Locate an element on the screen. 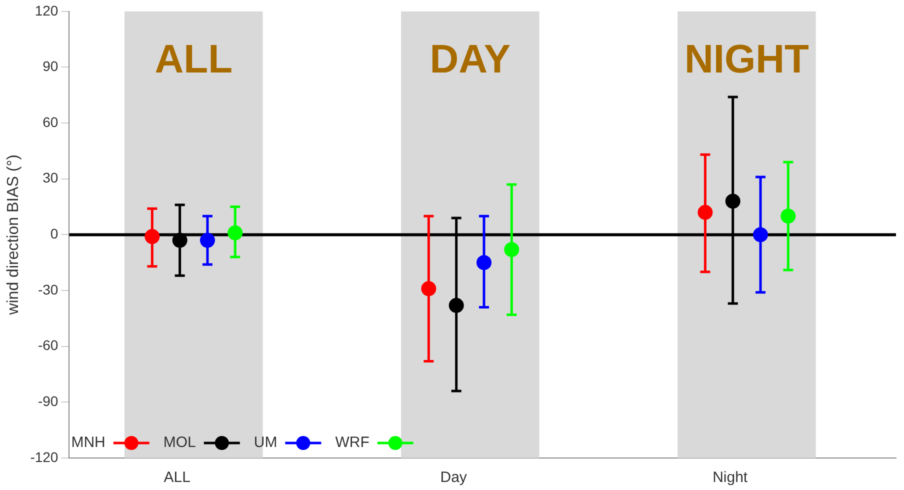  legend-label: MNH is located at coordinates (88, 443).